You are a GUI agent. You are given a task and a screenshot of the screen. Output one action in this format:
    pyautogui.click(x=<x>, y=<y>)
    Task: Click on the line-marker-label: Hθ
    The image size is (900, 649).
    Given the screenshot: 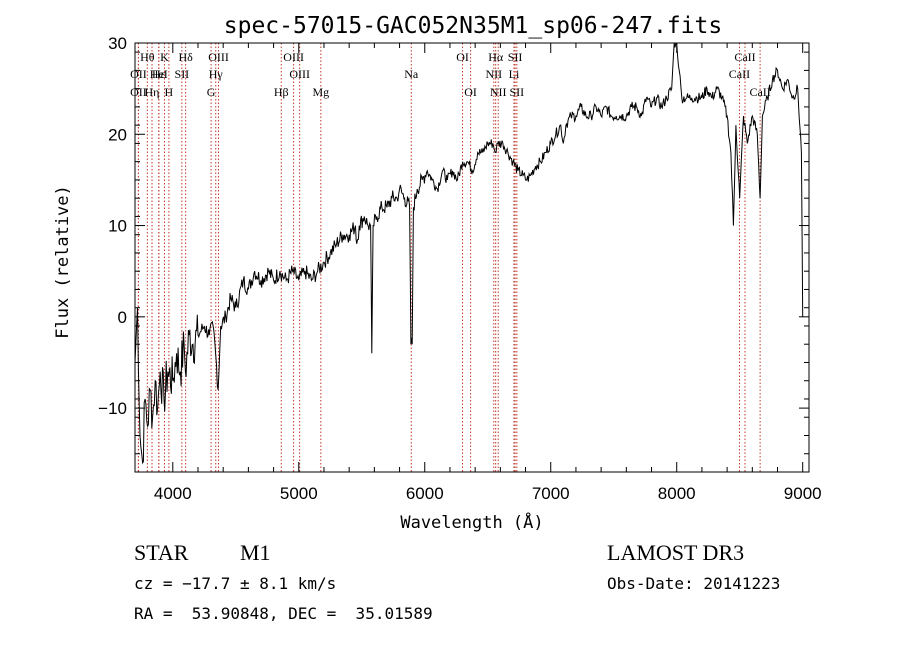 What is the action you would take?
    pyautogui.click(x=147, y=57)
    